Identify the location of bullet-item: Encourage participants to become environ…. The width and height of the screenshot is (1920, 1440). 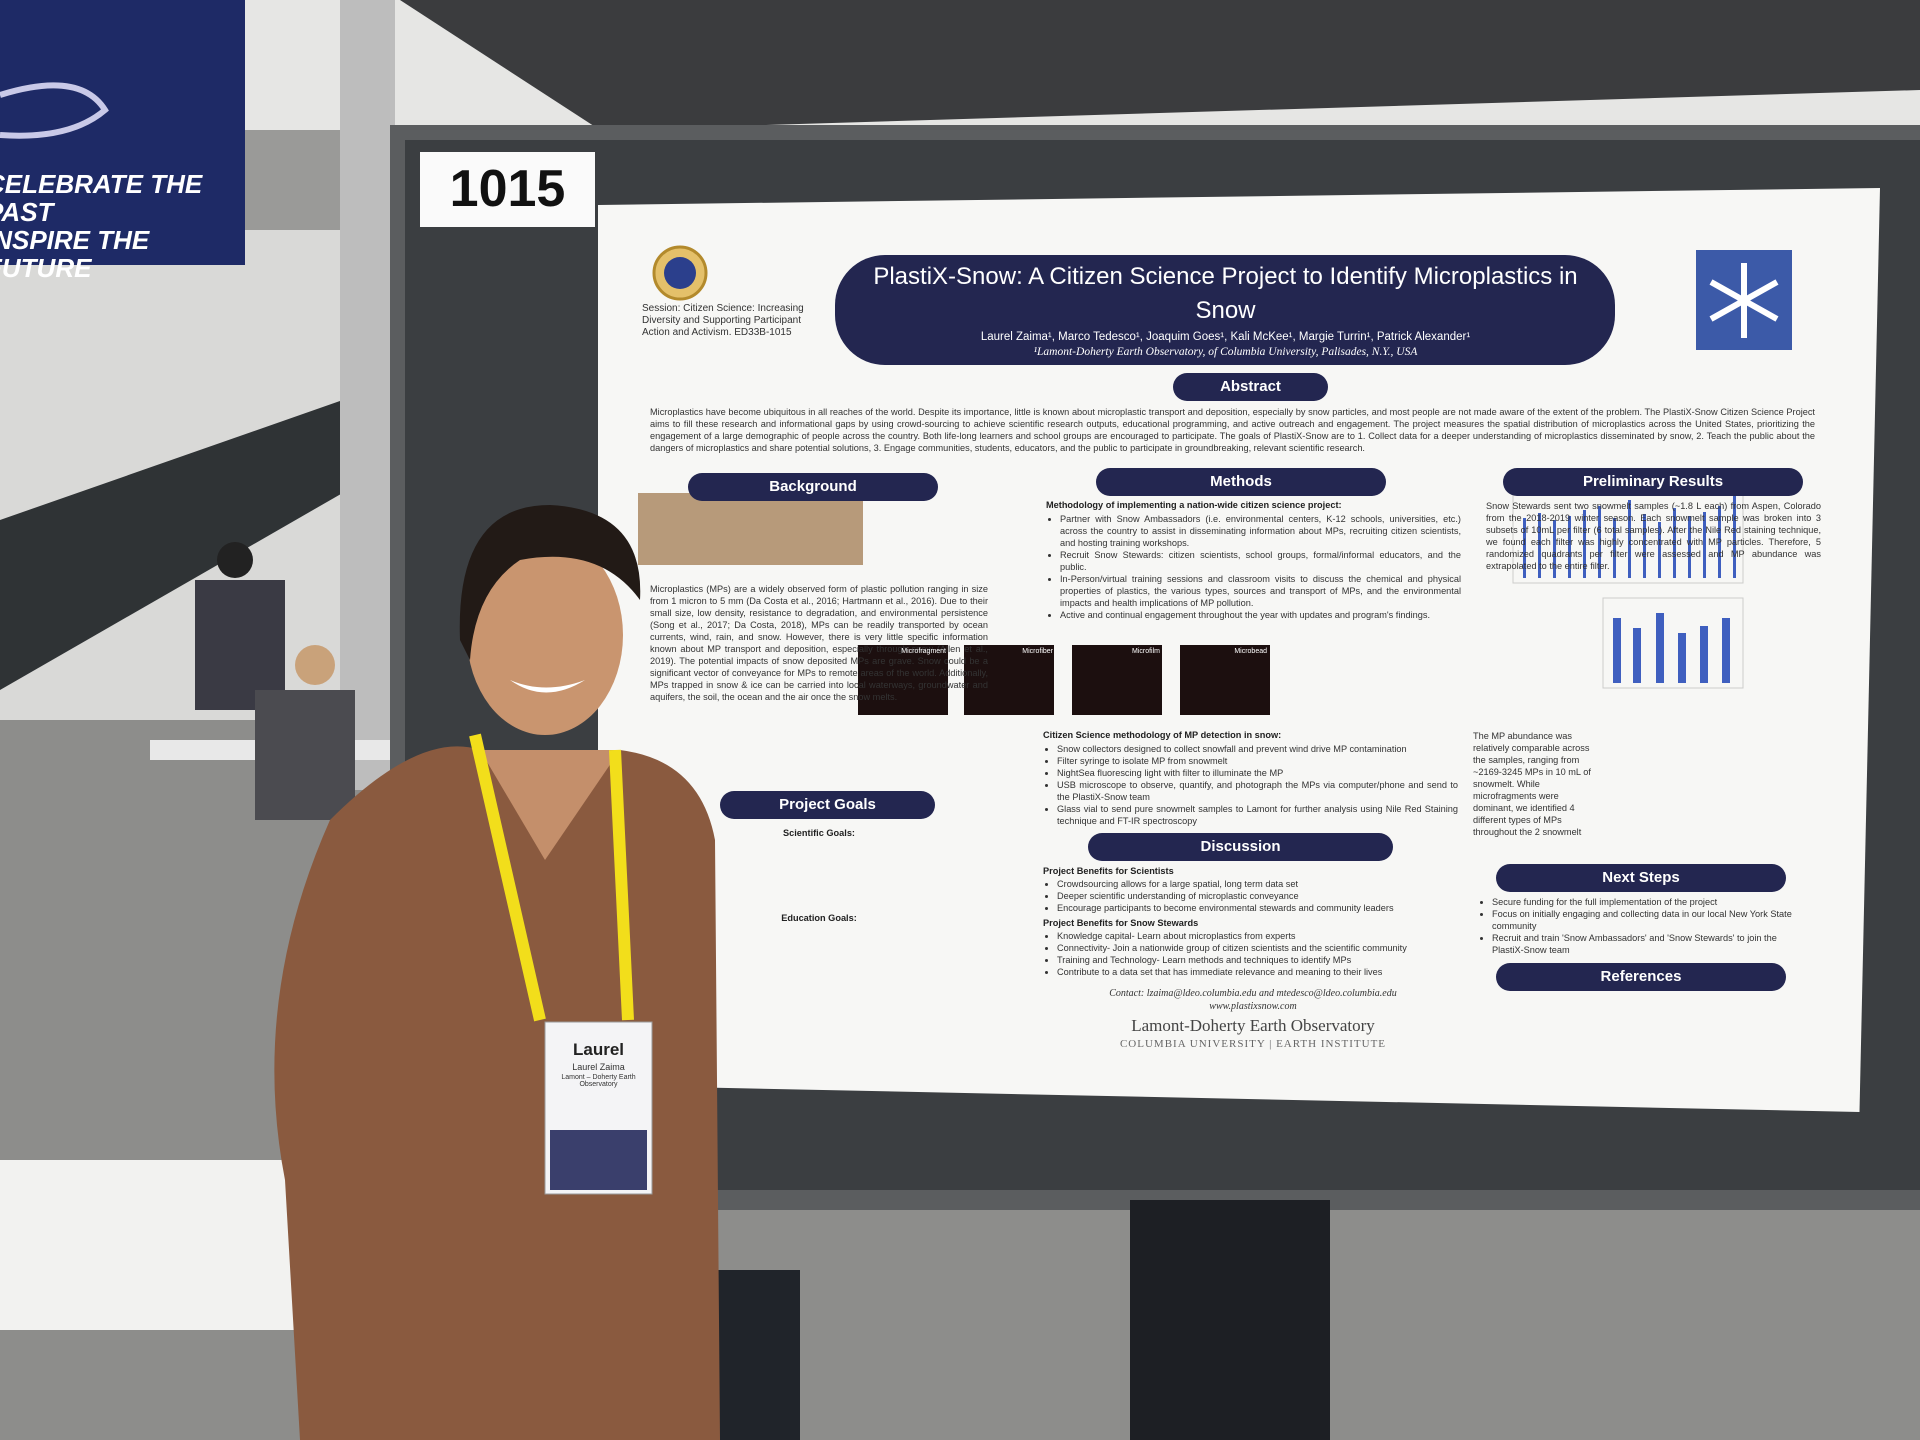
(1260, 908).